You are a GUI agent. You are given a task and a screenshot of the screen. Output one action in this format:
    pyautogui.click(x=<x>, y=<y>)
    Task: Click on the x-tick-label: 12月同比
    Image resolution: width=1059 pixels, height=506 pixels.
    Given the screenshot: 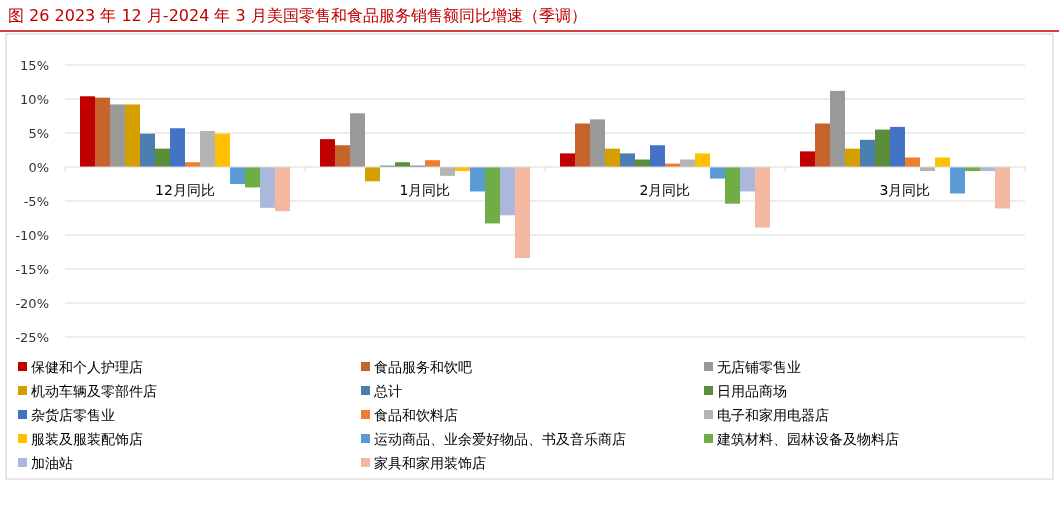 What is the action you would take?
    pyautogui.click(x=185, y=190)
    